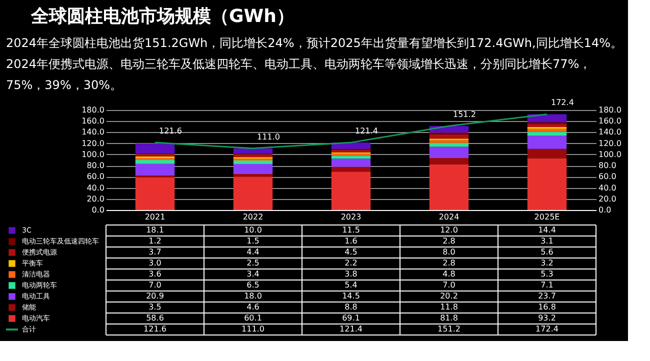  Describe the element at coordinates (449, 217) in the screenshot. I see `x-tick-label: 2024` at that location.